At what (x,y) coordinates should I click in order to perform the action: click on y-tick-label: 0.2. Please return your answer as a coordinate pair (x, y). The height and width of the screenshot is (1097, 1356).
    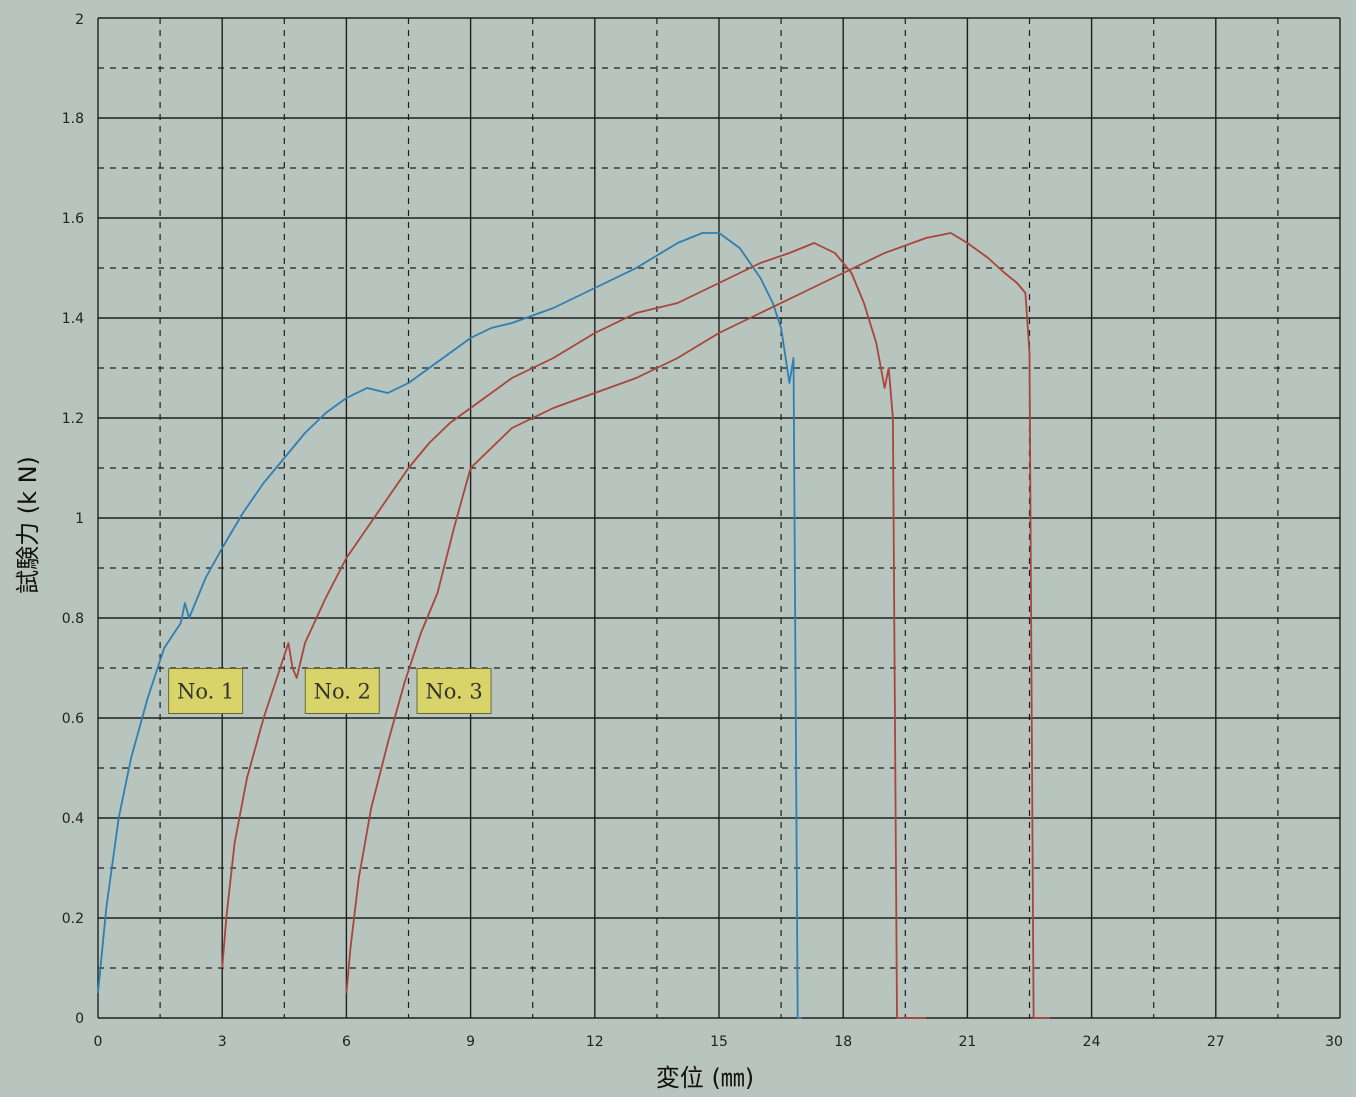
    Looking at the image, I should click on (73, 919).